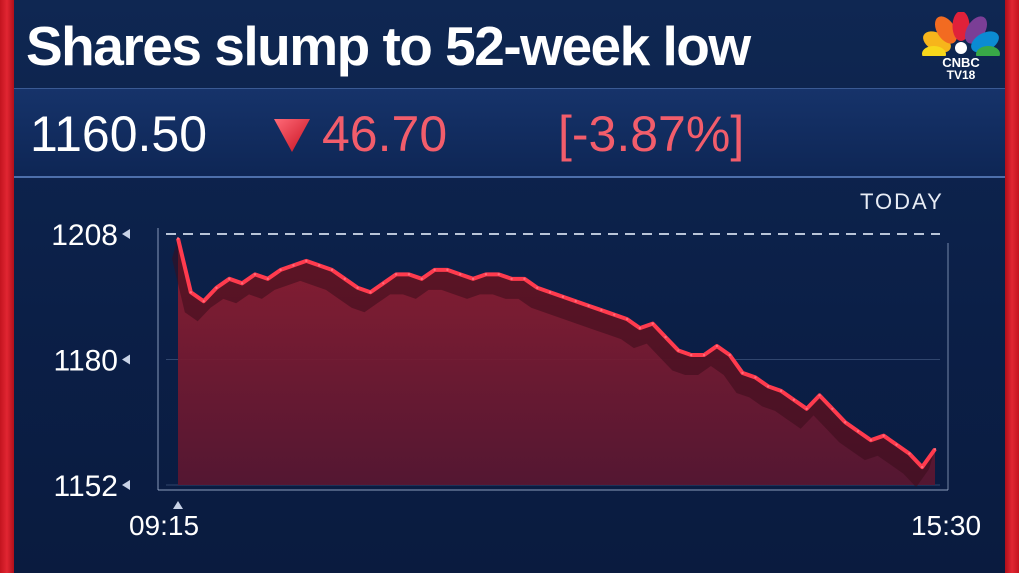 The height and width of the screenshot is (573, 1019). I want to click on x-tick-label: 15:30, so click(946, 525).